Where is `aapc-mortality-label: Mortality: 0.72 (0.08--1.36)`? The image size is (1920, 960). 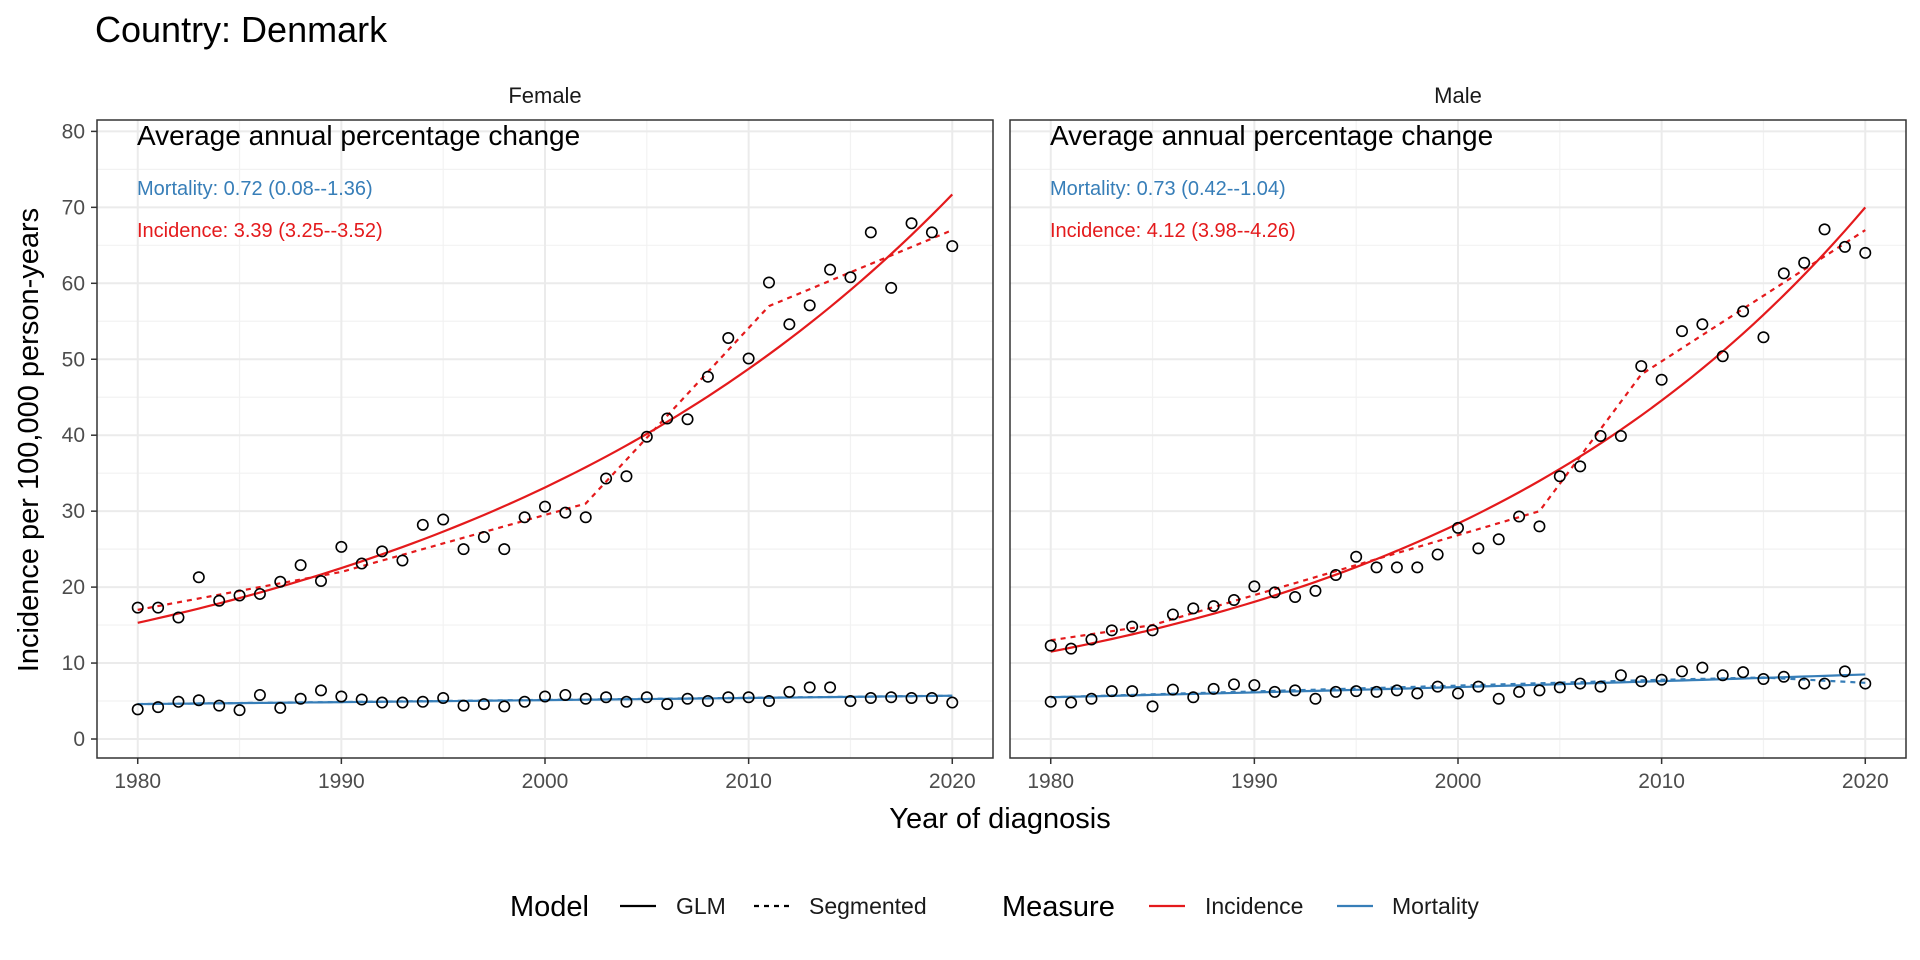
aapc-mortality-label: Mortality: 0.72 (0.08--1.36) is located at coordinates (255, 189).